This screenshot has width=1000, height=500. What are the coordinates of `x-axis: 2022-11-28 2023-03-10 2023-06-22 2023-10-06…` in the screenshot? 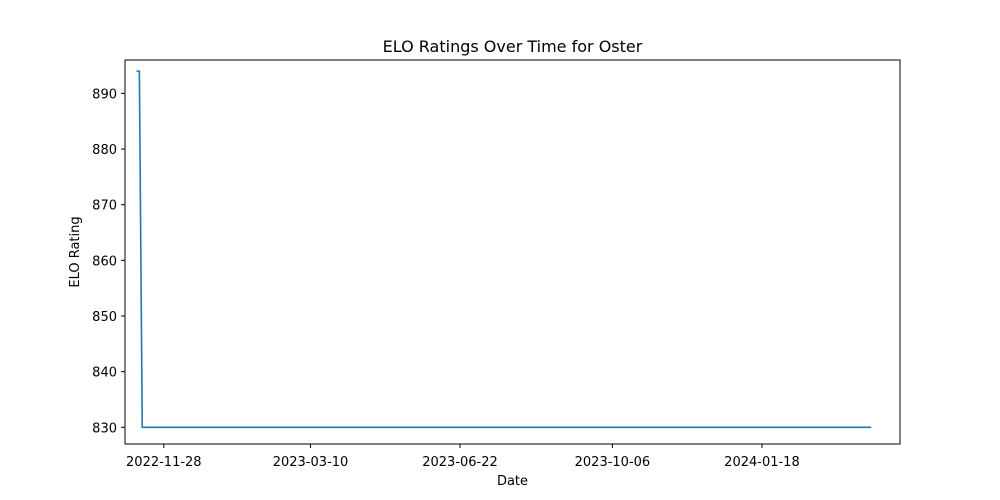 It's located at (463, 457).